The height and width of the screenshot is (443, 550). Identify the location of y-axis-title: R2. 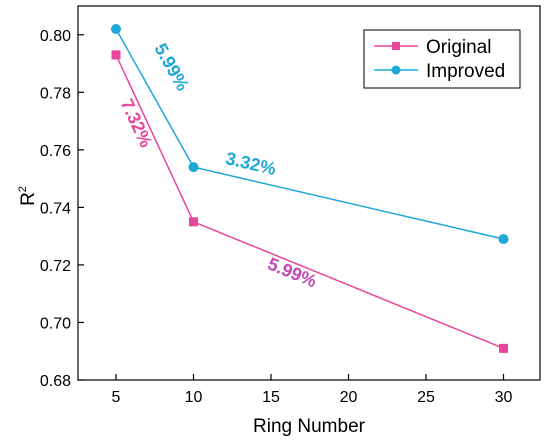
(28, 196).